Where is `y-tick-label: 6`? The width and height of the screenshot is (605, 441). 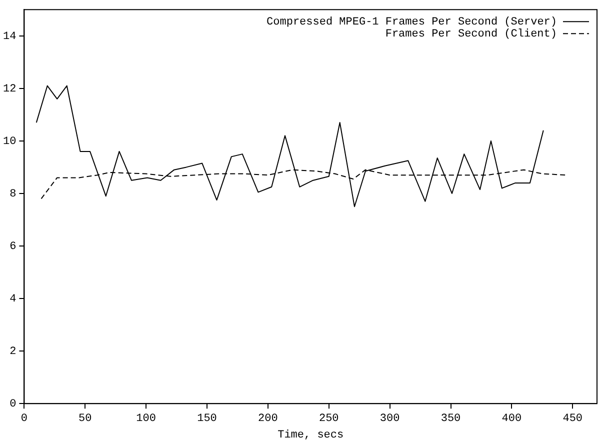 y-tick-label: 6 is located at coordinates (13, 246).